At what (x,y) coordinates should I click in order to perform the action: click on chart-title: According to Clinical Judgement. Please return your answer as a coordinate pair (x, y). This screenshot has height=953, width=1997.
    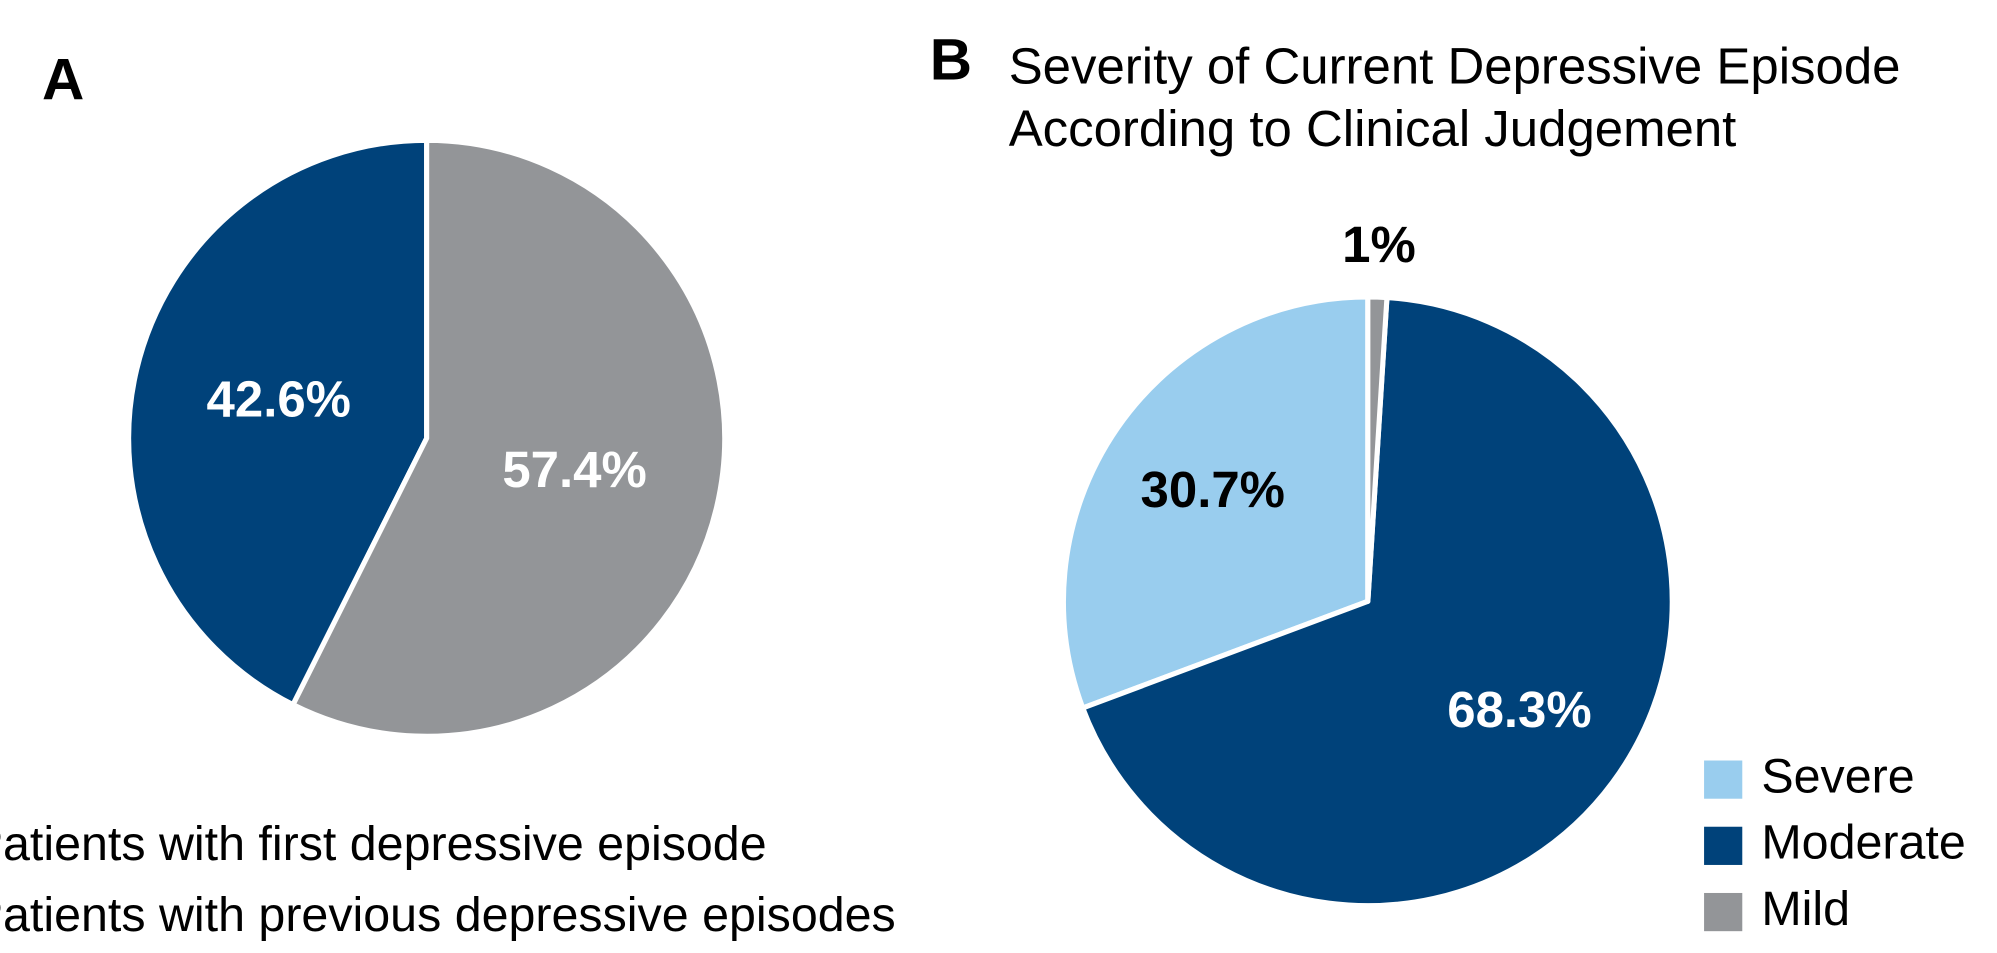
    Looking at the image, I should click on (1373, 128).